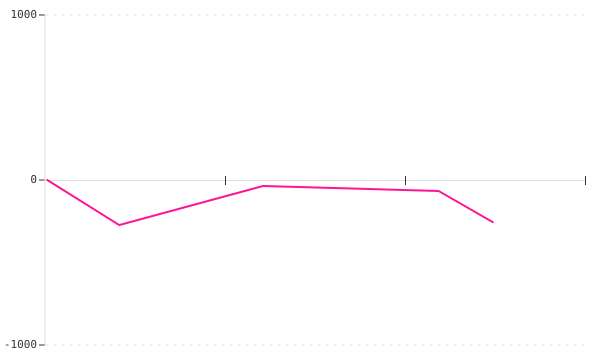 The image size is (600, 360). What do you see at coordinates (23, 14) in the screenshot?
I see `y-tick-label: 1000` at bounding box center [23, 14].